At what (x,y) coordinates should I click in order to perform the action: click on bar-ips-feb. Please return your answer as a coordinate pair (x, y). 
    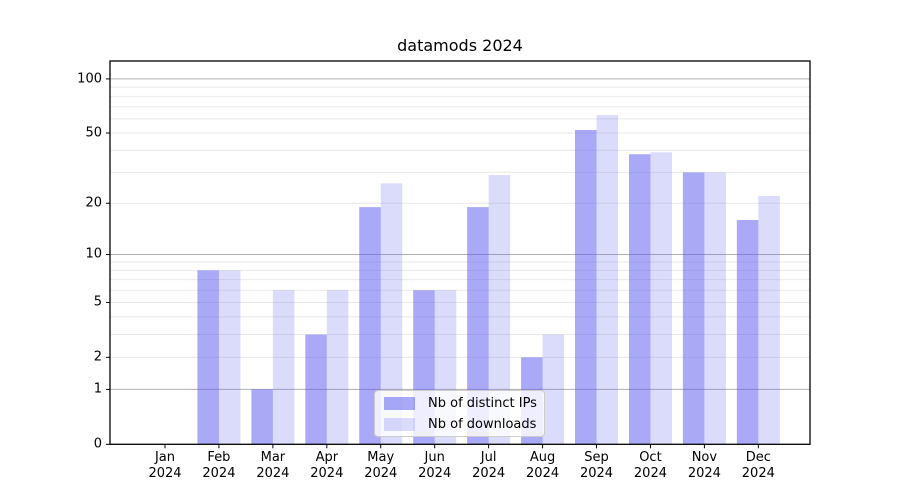
    Looking at the image, I should click on (208, 357).